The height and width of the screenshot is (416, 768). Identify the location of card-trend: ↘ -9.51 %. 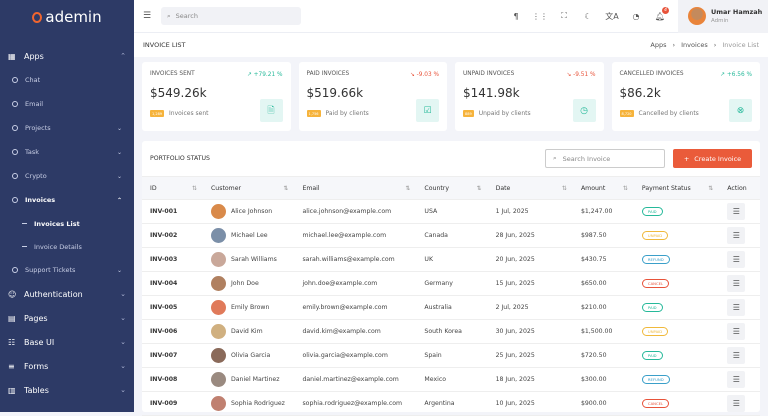
(581, 75).